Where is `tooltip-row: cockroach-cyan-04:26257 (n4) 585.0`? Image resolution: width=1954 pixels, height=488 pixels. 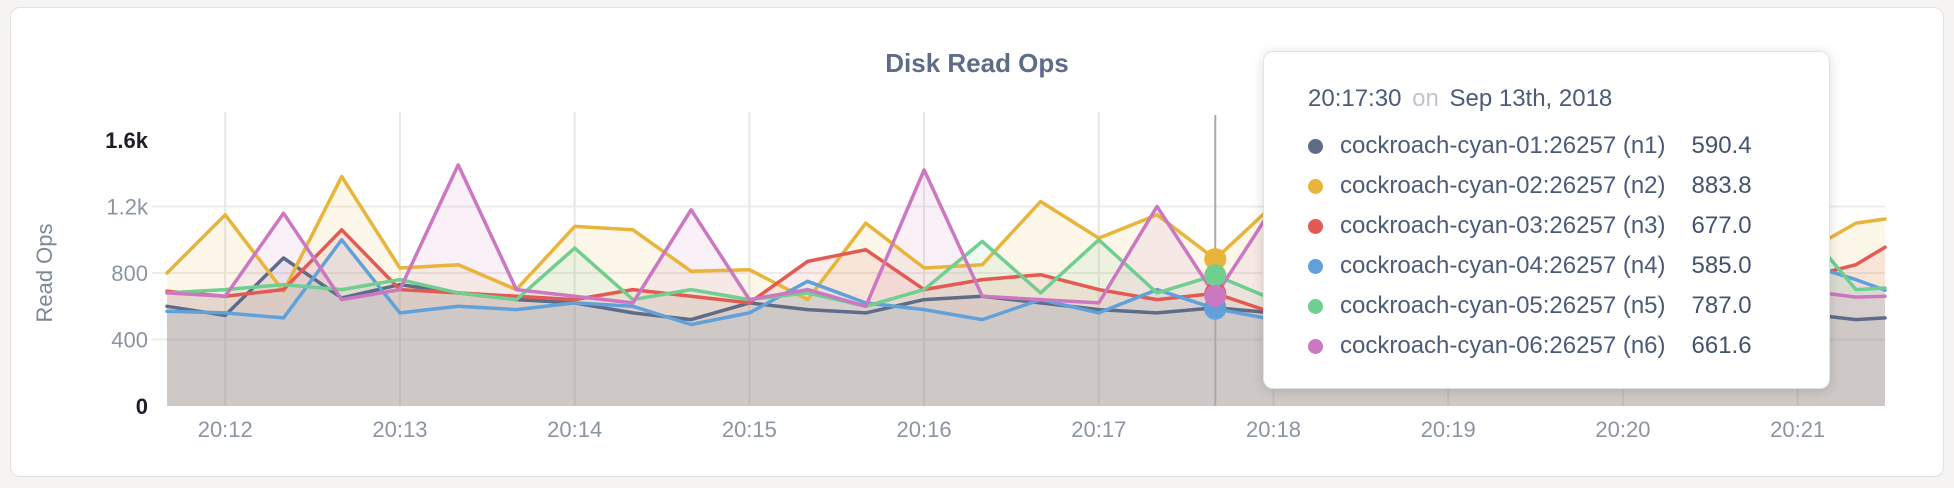
tooltip-row: cockroach-cyan-04:26257 (n4) 585.0 is located at coordinates (1548, 266).